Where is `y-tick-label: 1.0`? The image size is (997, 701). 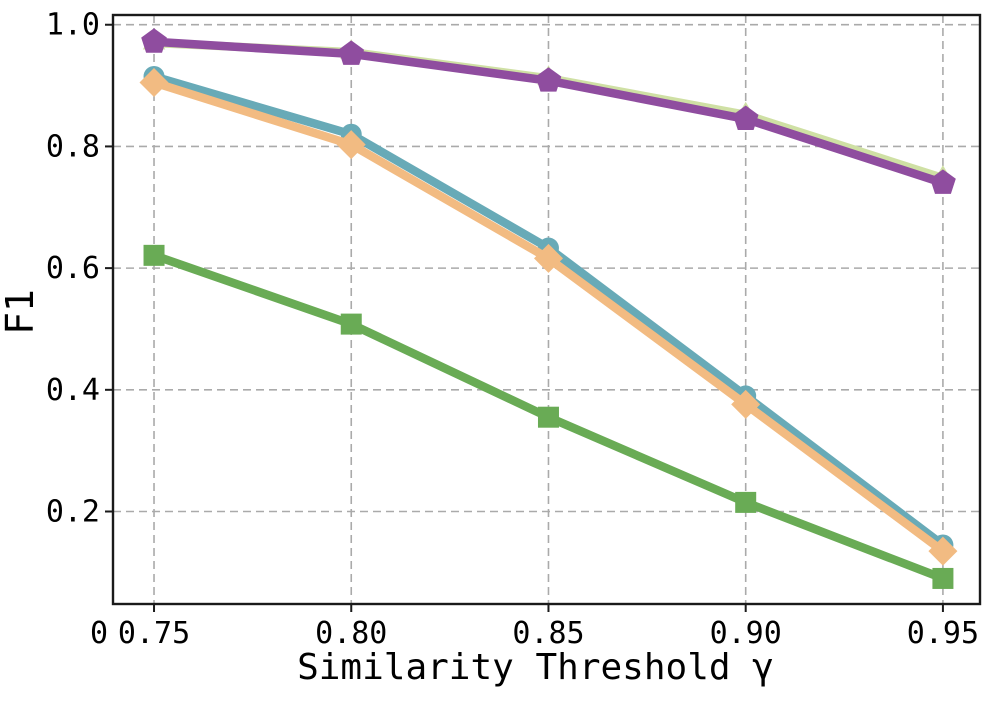 y-tick-label: 1.0 is located at coordinates (73, 25).